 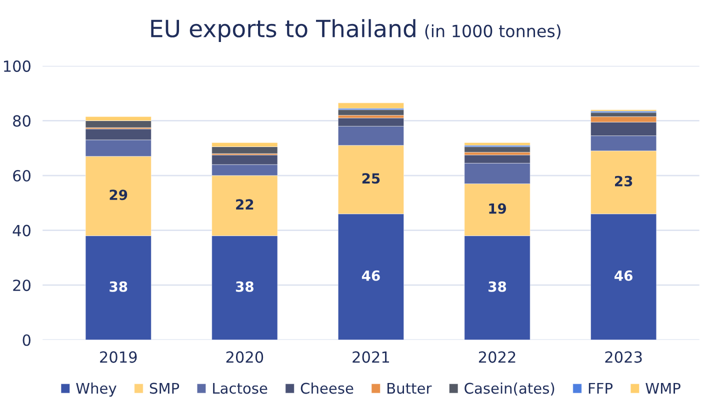 I want to click on x-tick-label: 2023, so click(x=623, y=357).